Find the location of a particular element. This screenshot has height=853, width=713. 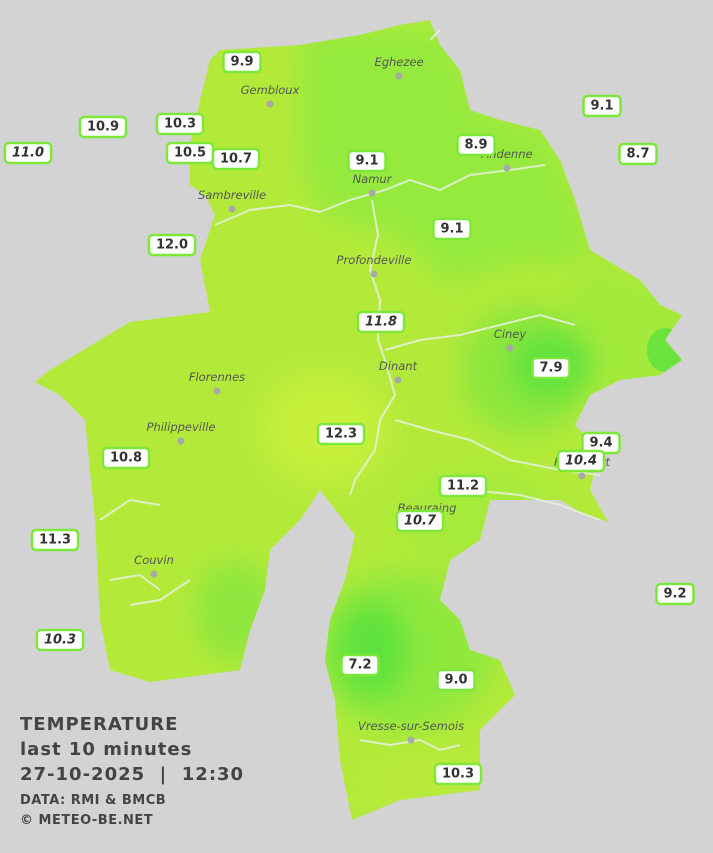

station: 11.3 is located at coordinates (55, 540).